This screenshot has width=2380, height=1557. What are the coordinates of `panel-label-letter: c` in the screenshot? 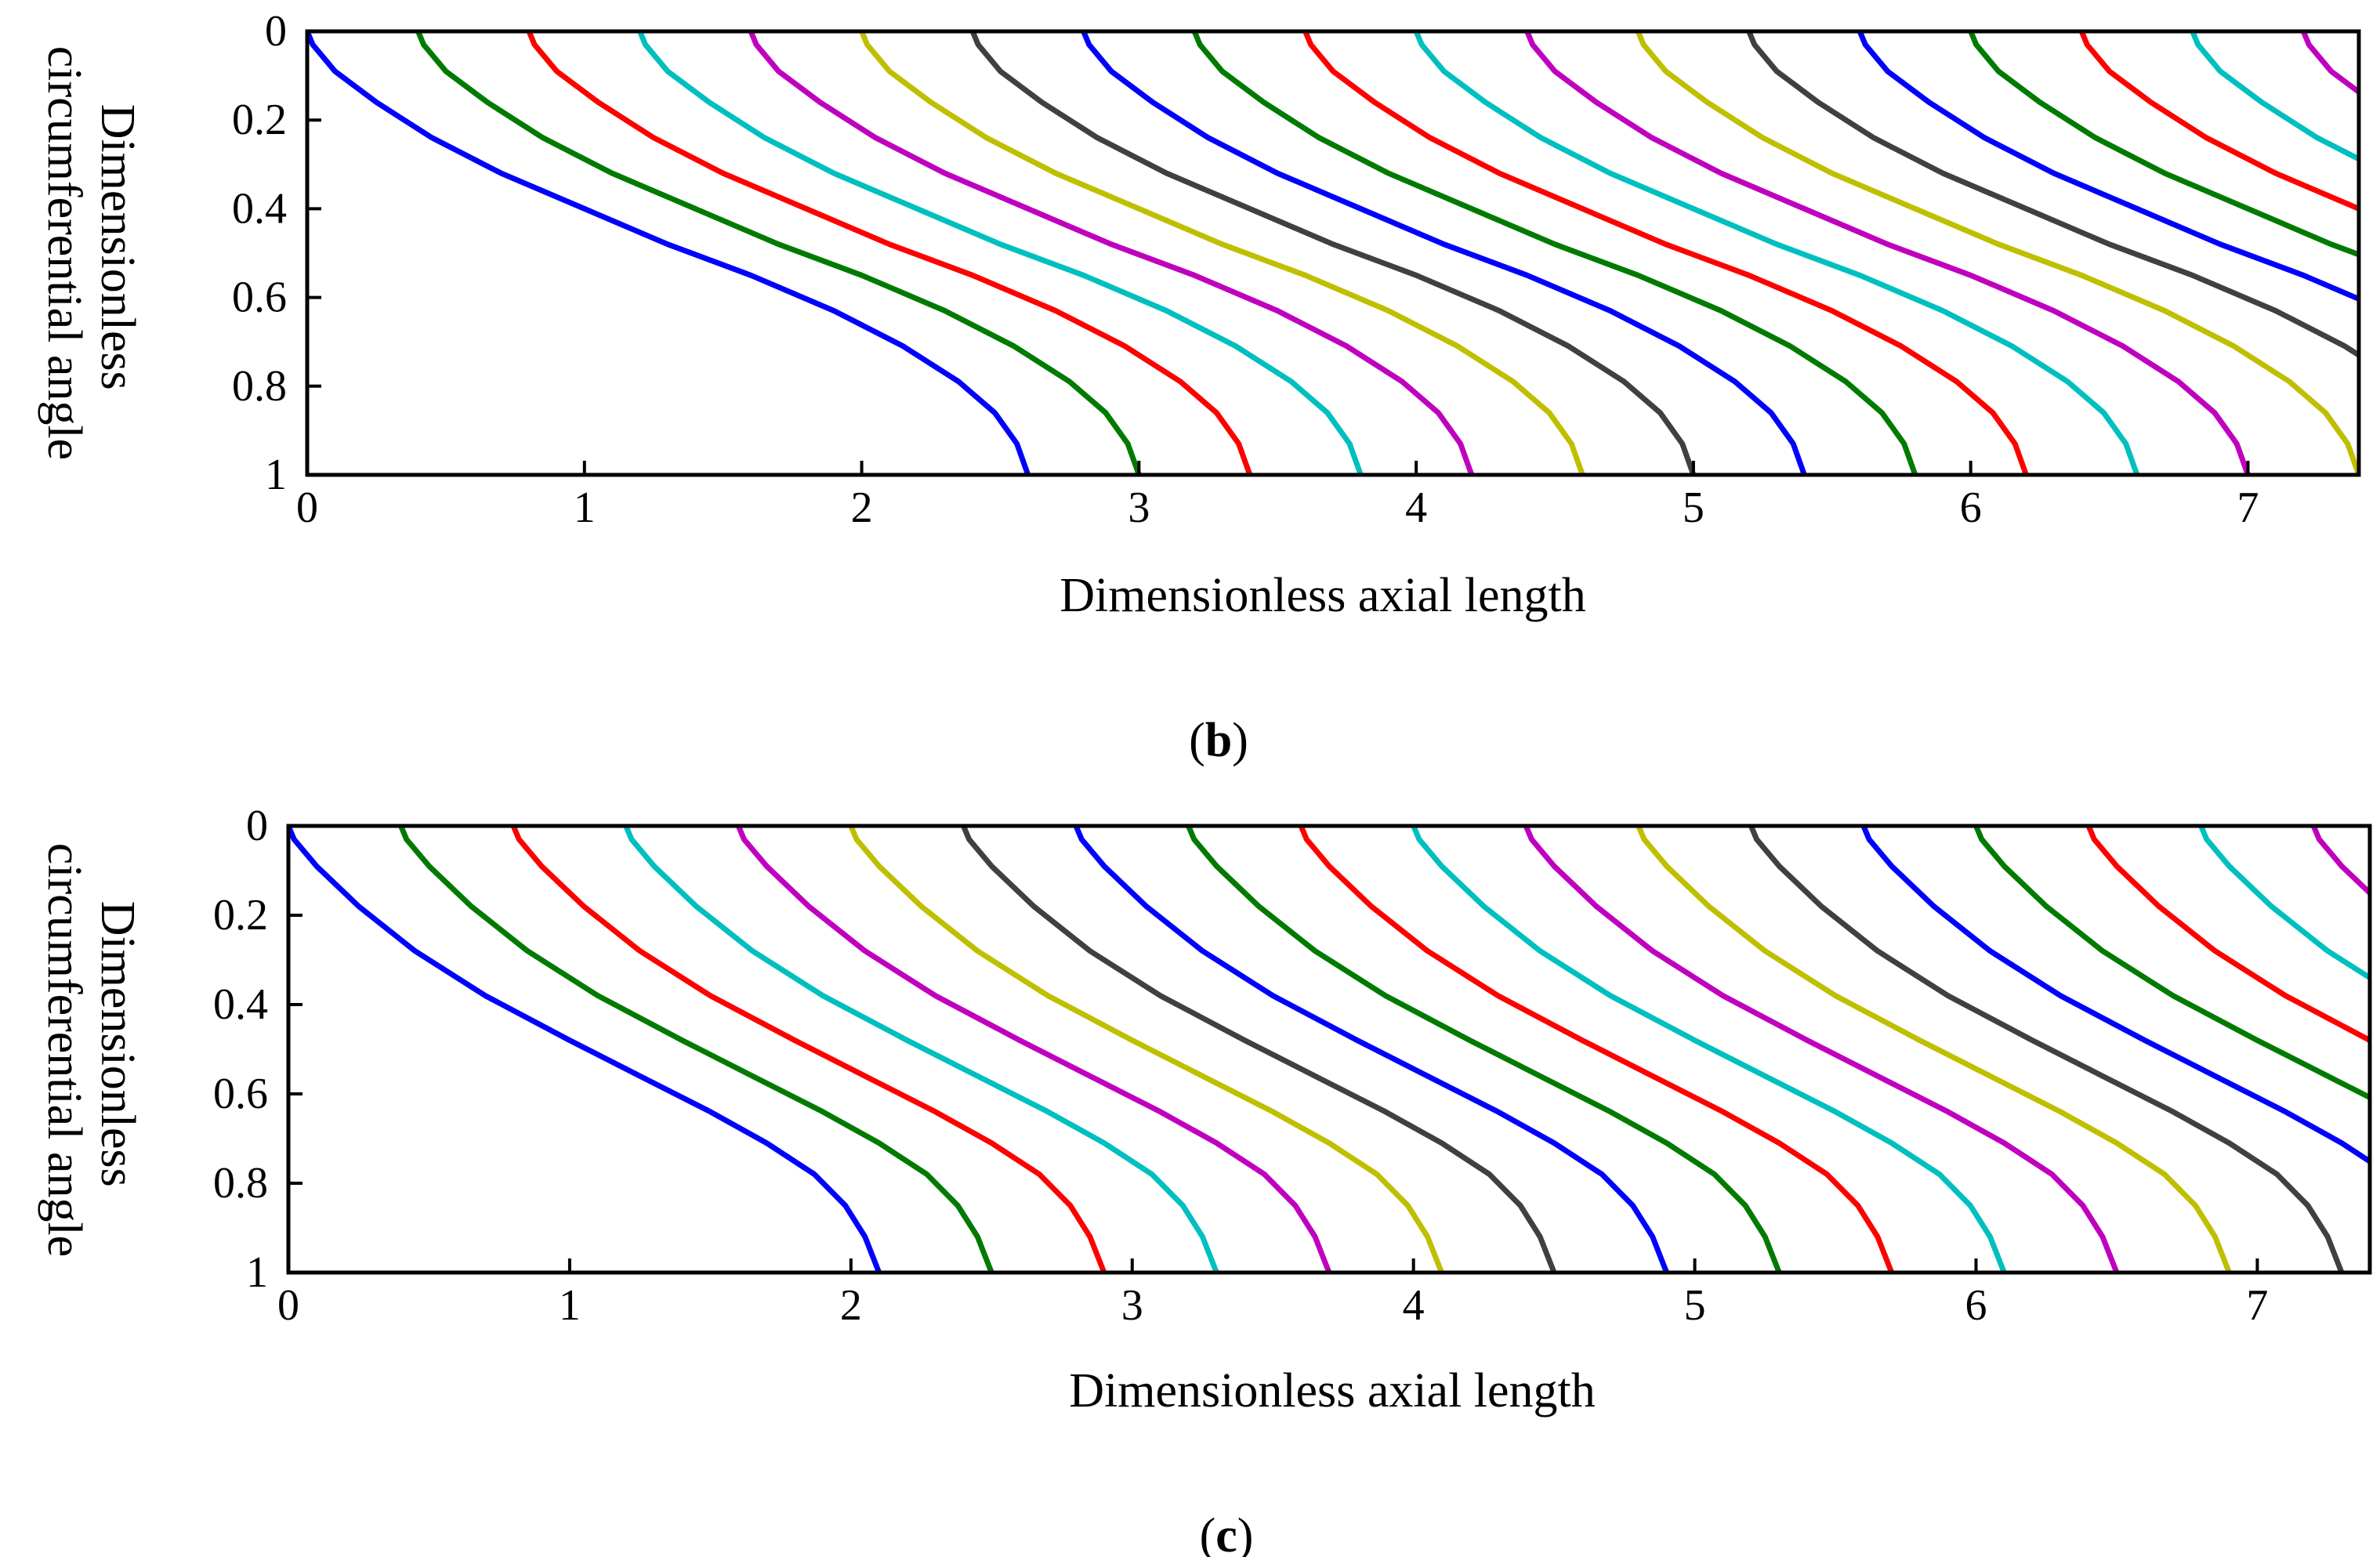 It's located at (1226, 1533).